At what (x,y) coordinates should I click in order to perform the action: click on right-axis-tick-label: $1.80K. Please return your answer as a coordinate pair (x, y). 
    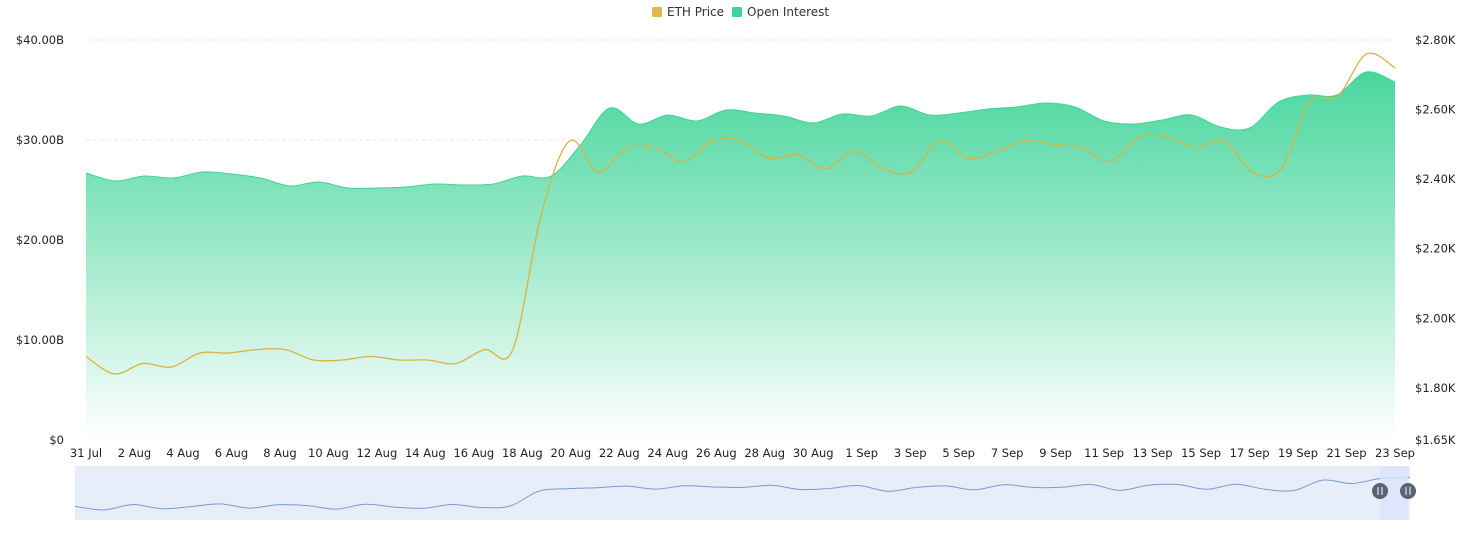
    Looking at the image, I should click on (1435, 388).